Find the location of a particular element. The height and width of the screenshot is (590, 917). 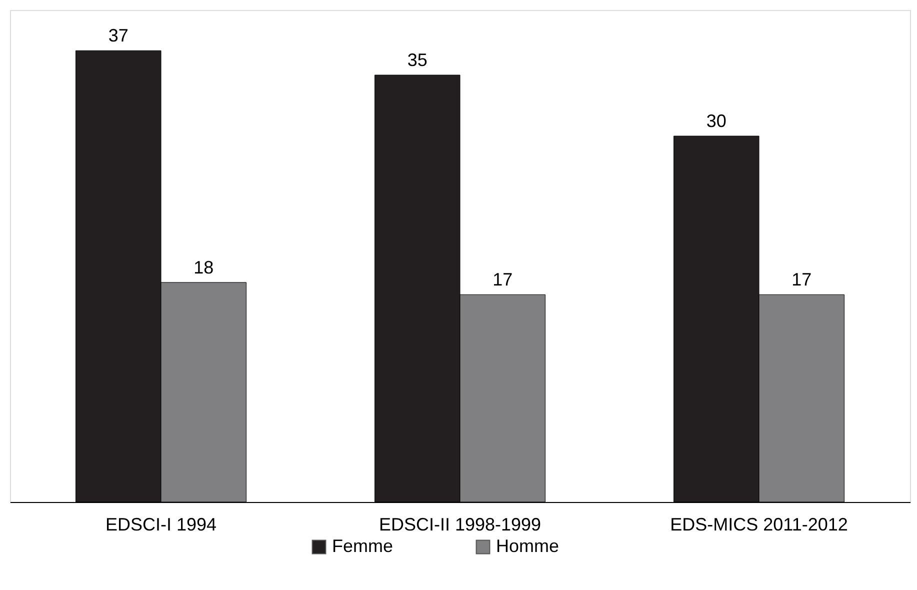

x-tick-label: EDSCI-I 1994 is located at coordinates (161, 524).